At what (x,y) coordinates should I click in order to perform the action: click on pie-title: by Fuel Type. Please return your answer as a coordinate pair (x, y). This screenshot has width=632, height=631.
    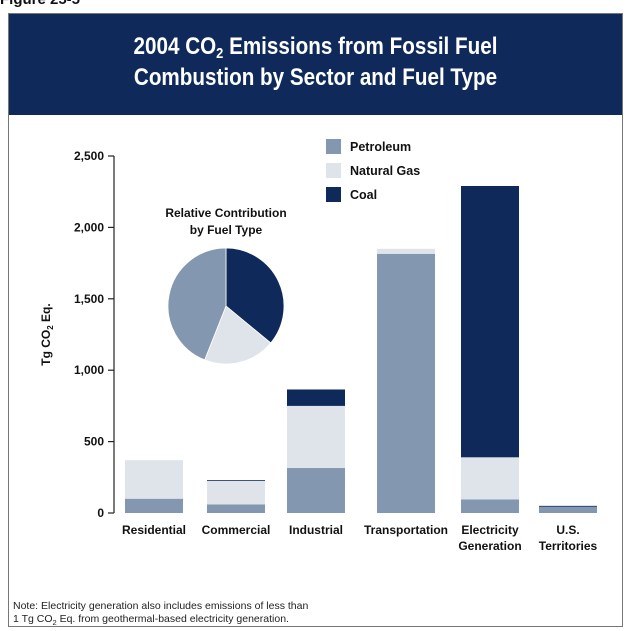
    Looking at the image, I should click on (226, 230).